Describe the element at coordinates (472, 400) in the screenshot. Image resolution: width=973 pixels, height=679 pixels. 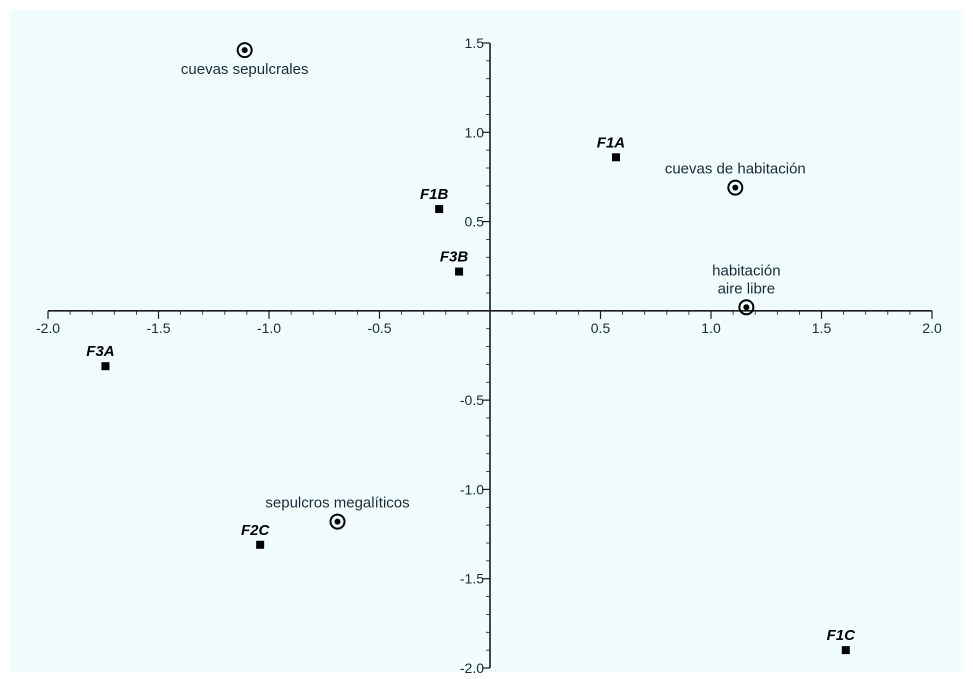
I see `y-tick-label: -0.5` at that location.